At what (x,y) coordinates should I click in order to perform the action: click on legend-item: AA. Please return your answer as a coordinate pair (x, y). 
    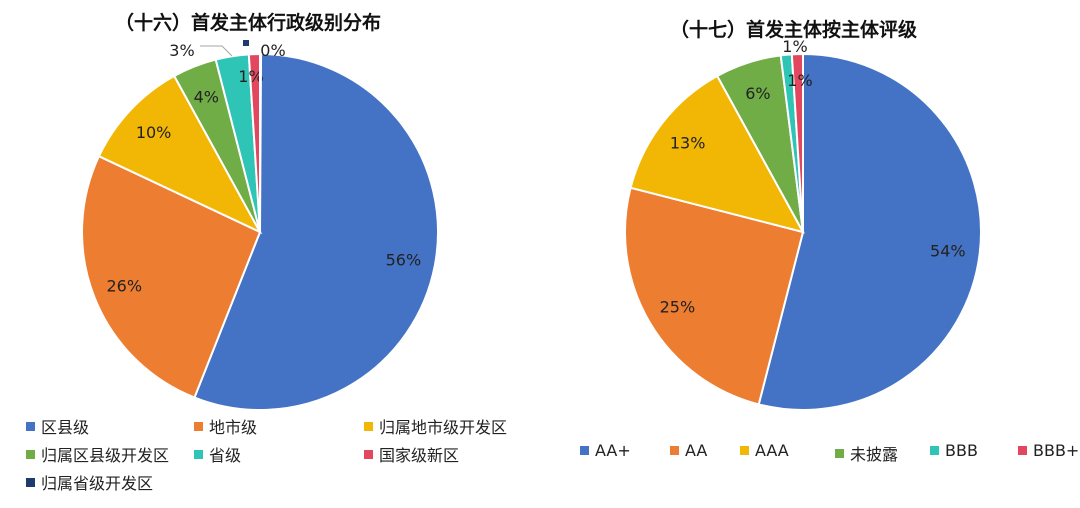
    Looking at the image, I should click on (688, 450).